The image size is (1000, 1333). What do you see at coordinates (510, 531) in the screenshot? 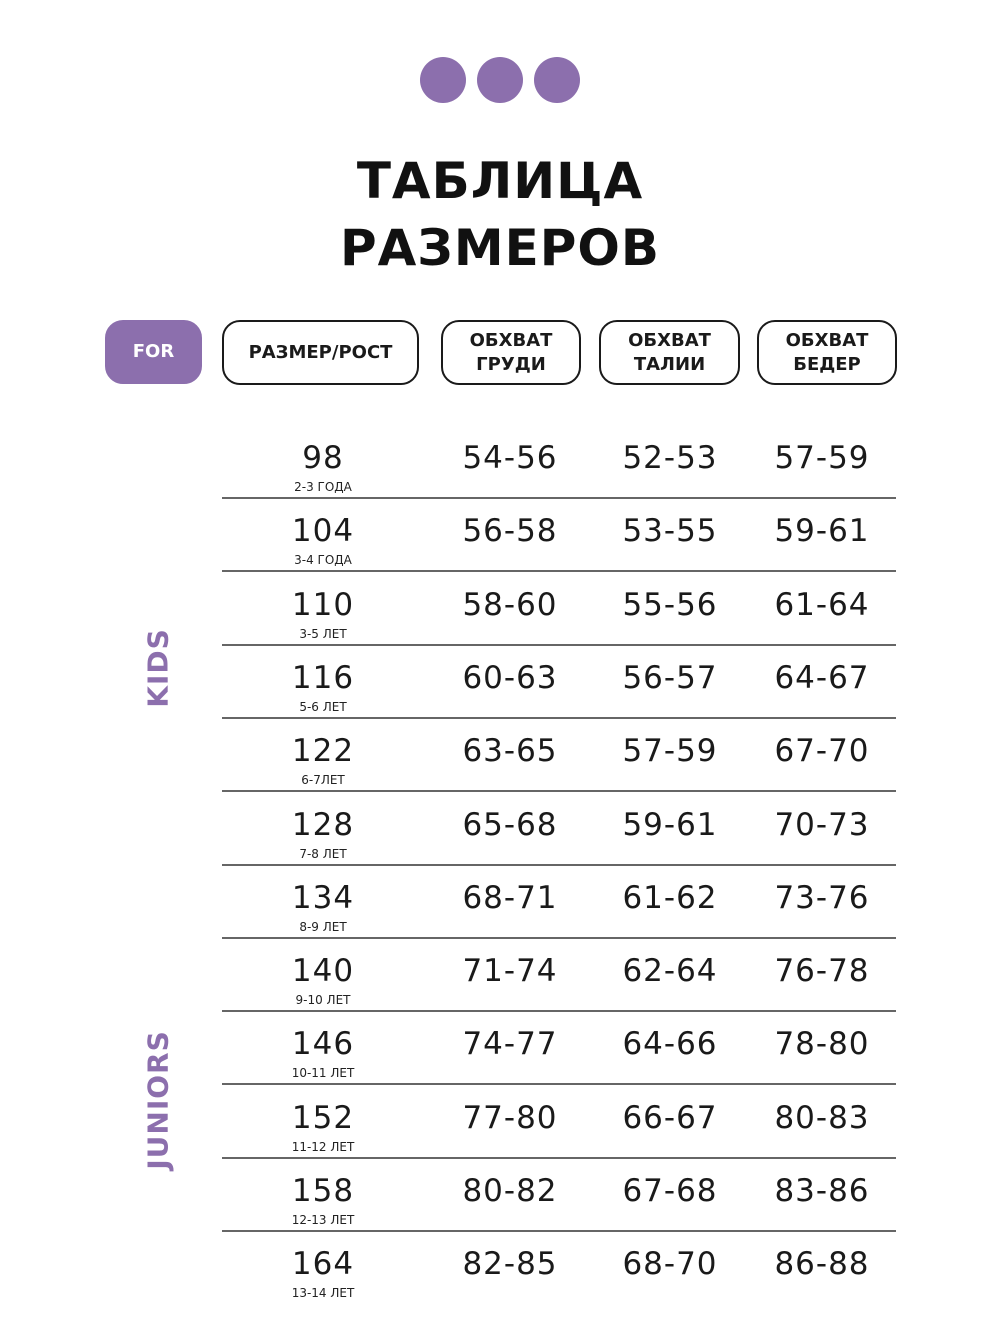
I see `cell-chest: 56-58` at bounding box center [510, 531].